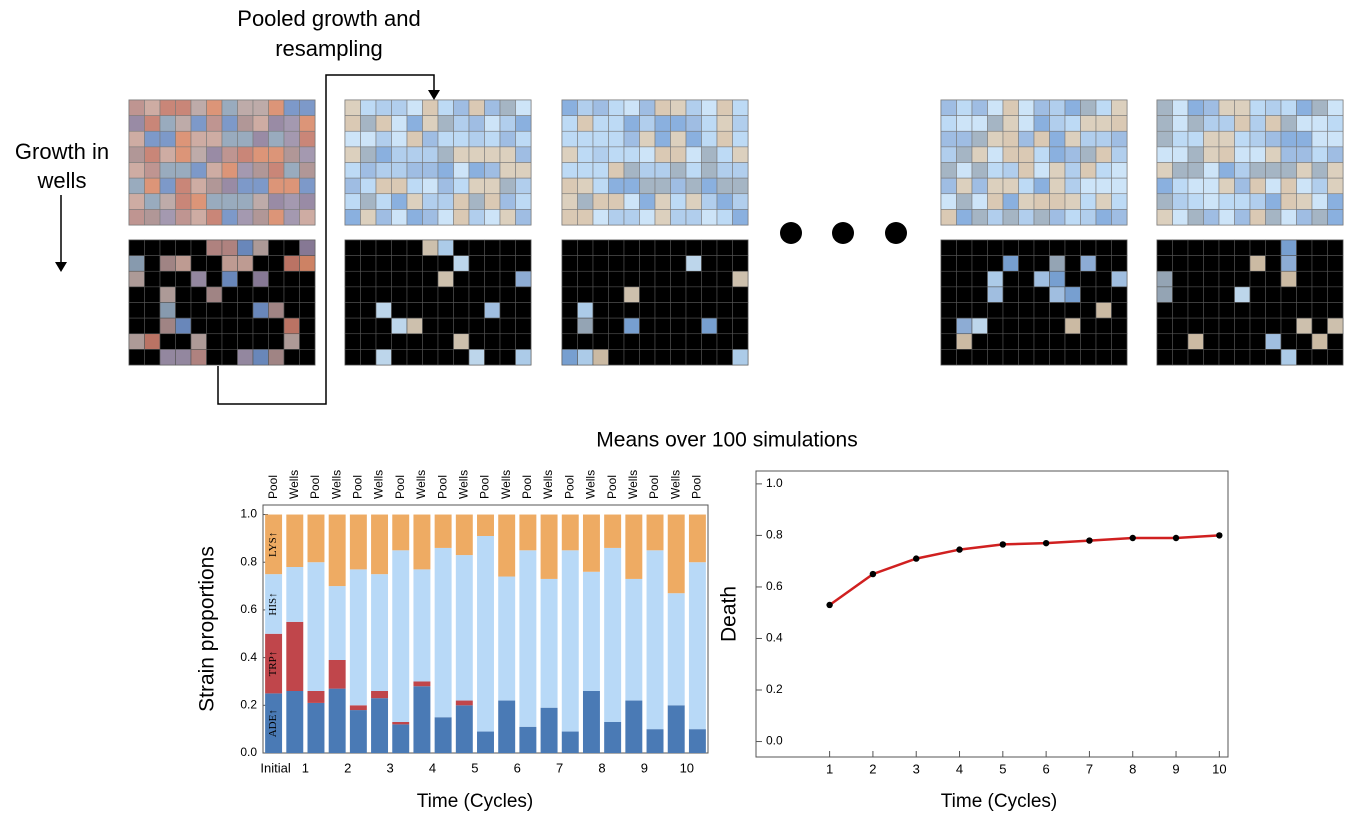 The height and width of the screenshot is (816, 1350). I want to click on y-tick-label: 0.0, so click(774, 741).